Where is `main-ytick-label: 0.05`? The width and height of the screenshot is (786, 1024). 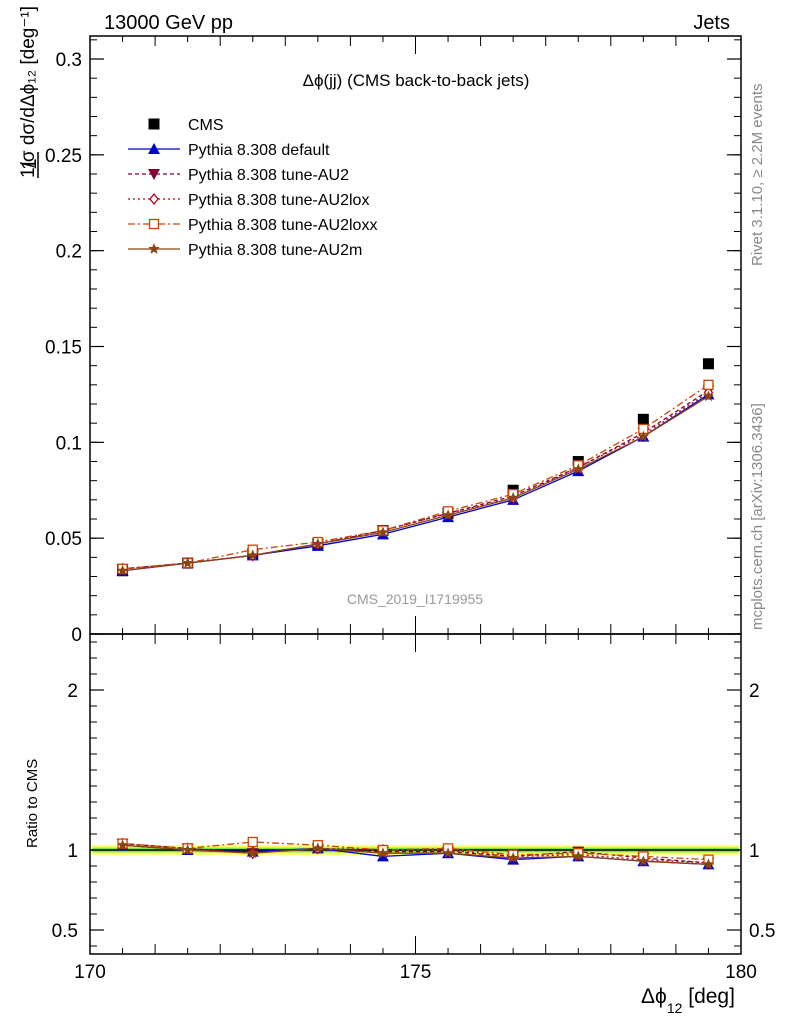 main-ytick-label: 0.05 is located at coordinates (63, 539).